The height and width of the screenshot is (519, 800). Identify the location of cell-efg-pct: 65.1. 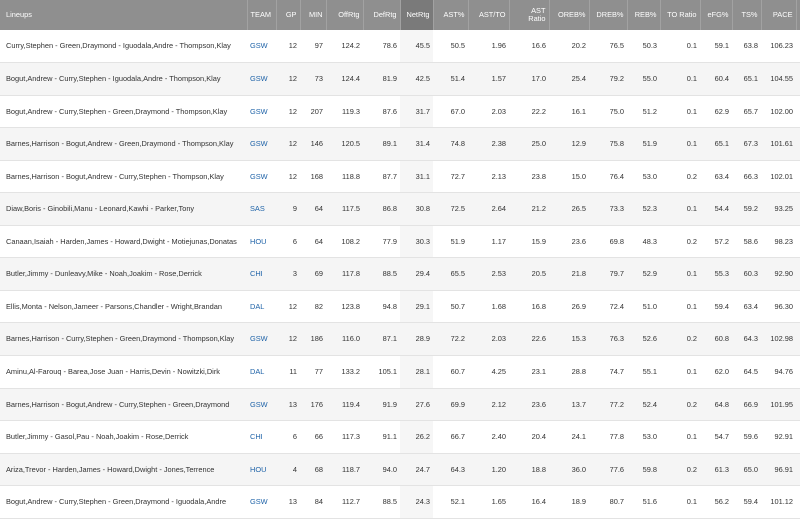
(716, 144).